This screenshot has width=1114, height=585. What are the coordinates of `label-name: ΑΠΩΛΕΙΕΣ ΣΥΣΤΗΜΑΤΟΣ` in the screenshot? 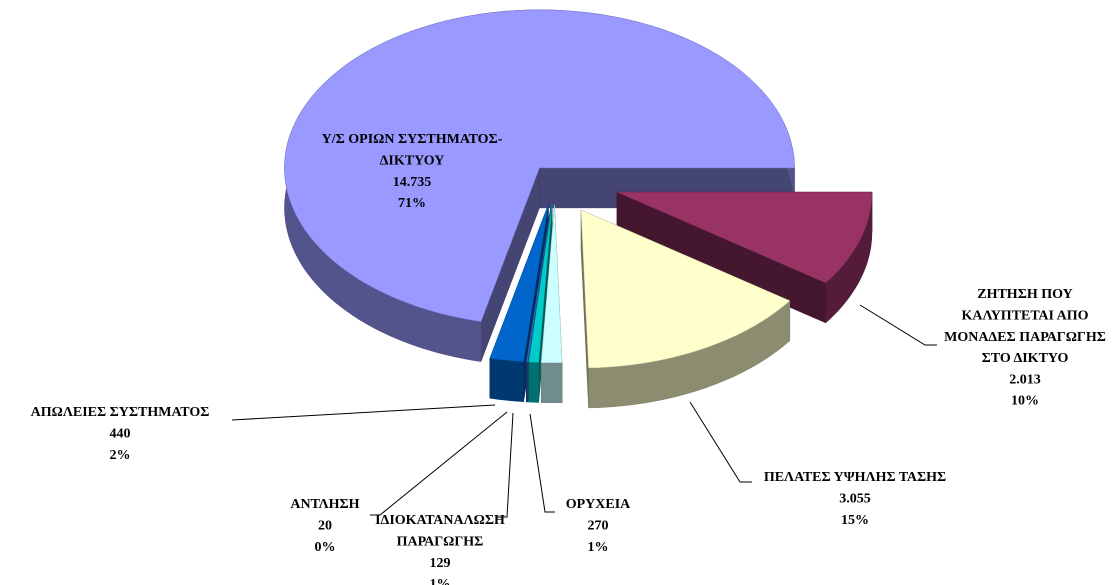 It's located at (120, 412).